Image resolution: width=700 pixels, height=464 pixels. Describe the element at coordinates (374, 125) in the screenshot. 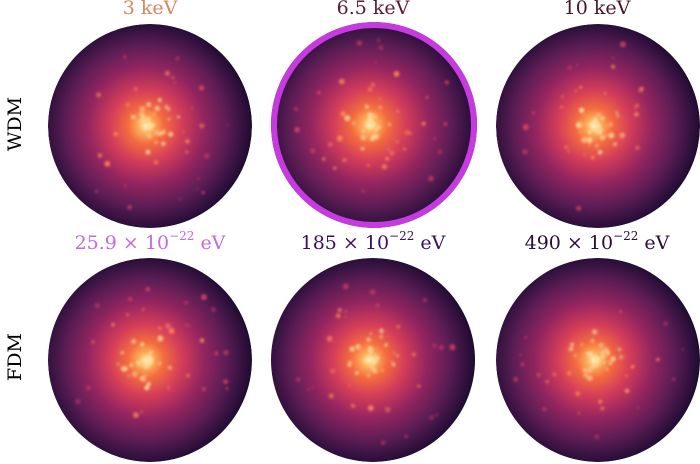

I see `highlight-ring` at that location.